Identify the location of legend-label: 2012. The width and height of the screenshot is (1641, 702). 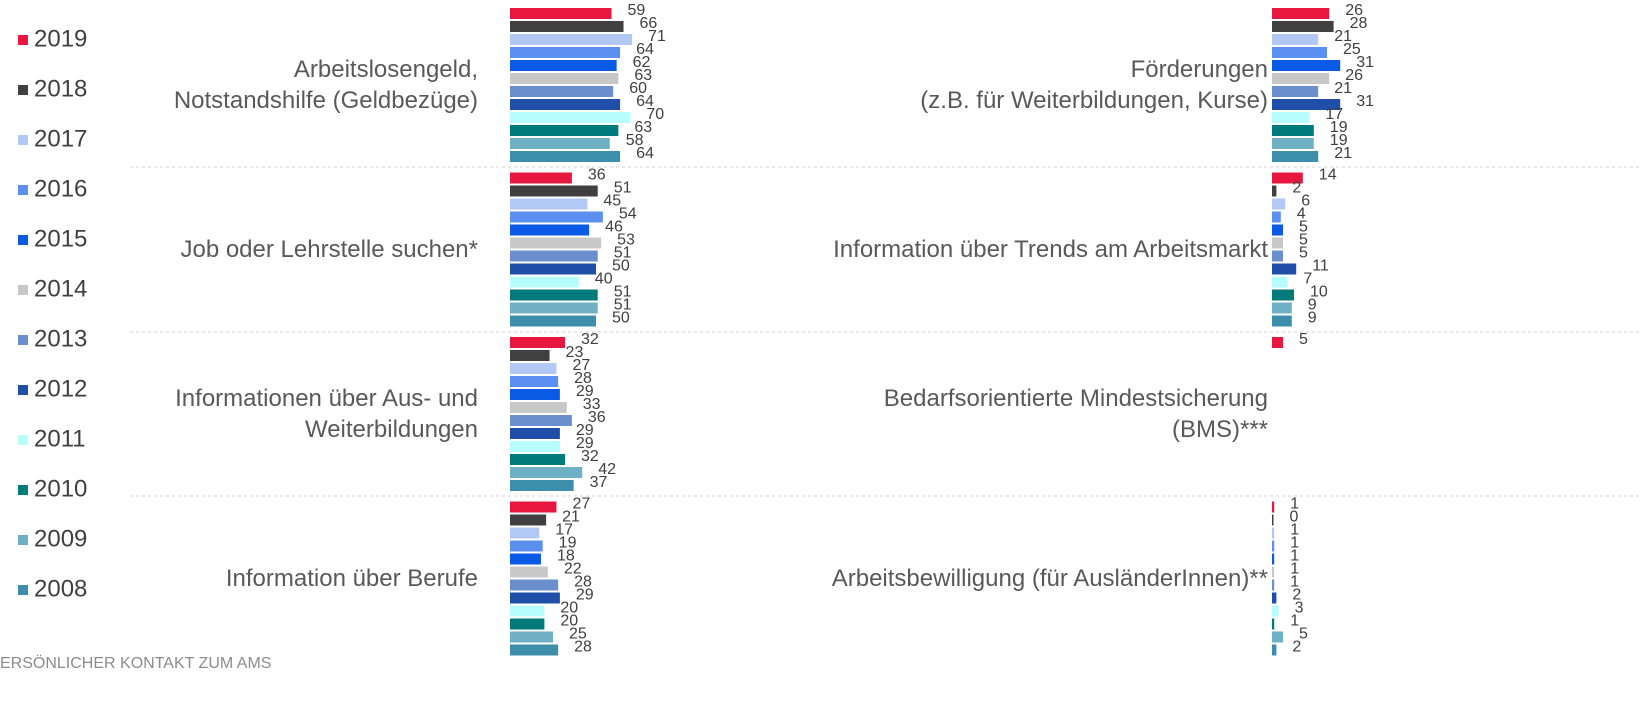
(60, 388).